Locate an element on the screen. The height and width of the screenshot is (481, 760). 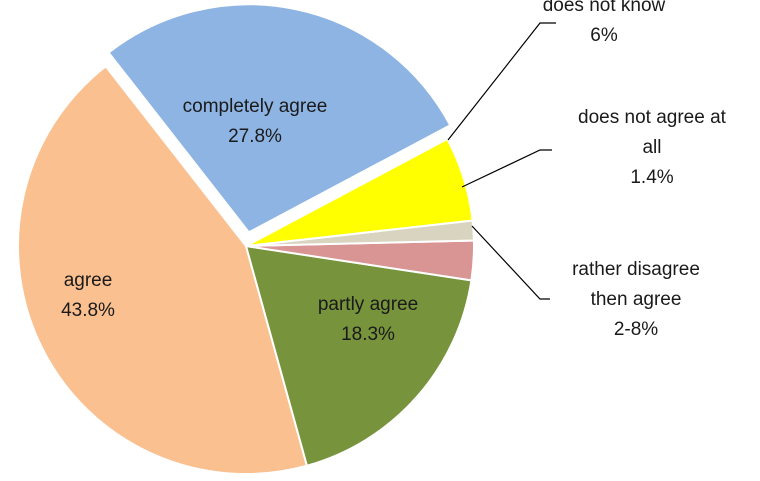
slice-label-line: all is located at coordinates (651, 147).